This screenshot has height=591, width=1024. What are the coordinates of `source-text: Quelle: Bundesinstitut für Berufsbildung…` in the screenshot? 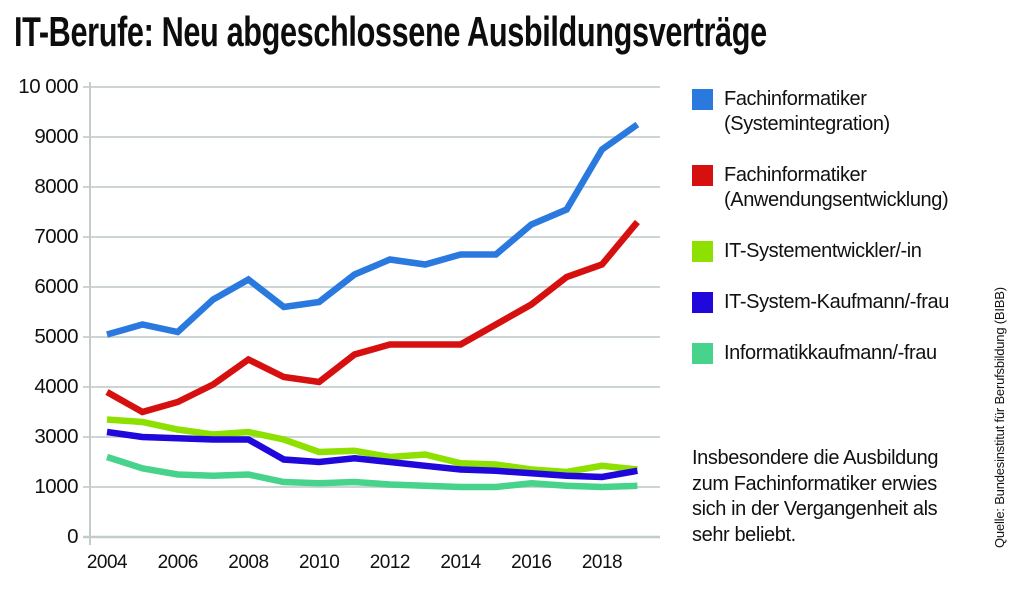 It's located at (999, 417).